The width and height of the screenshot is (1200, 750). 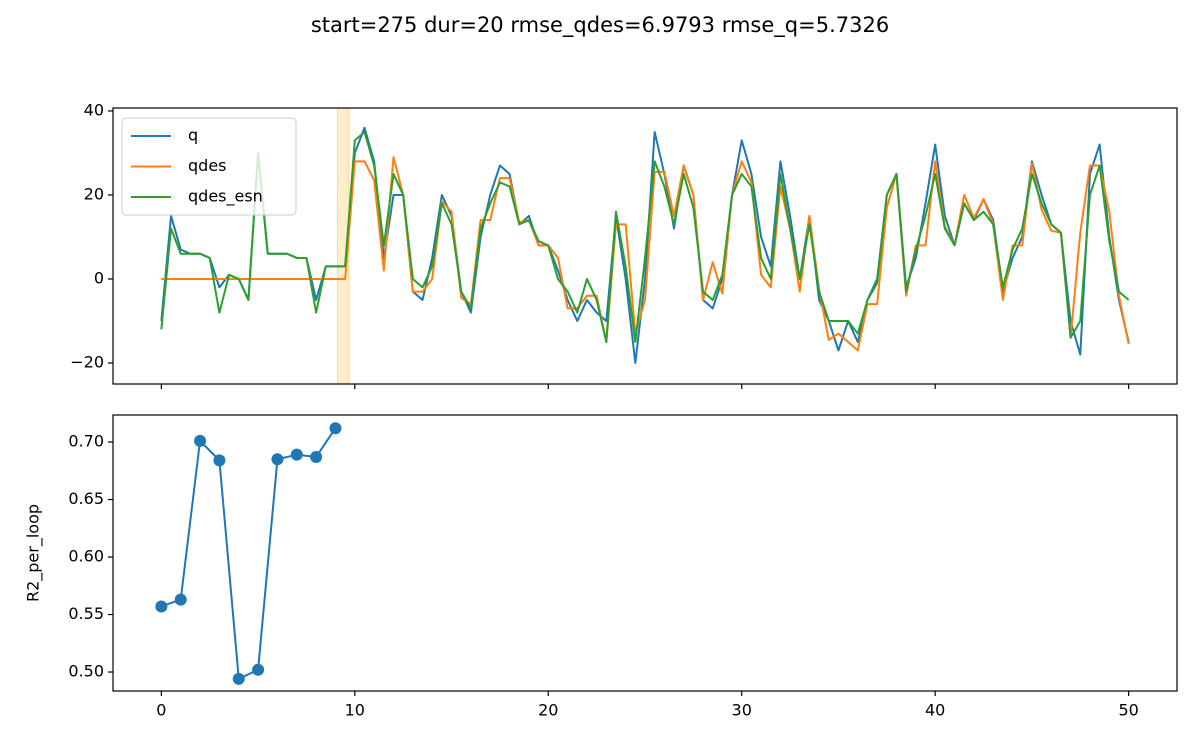 I want to click on x-tick-label: 50, so click(x=1128, y=710).